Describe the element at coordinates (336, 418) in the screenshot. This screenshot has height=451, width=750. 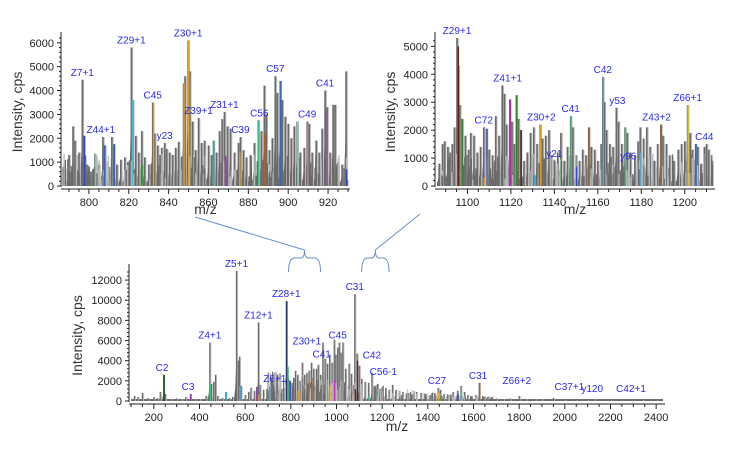
I see `x-tick-label: 1000` at that location.